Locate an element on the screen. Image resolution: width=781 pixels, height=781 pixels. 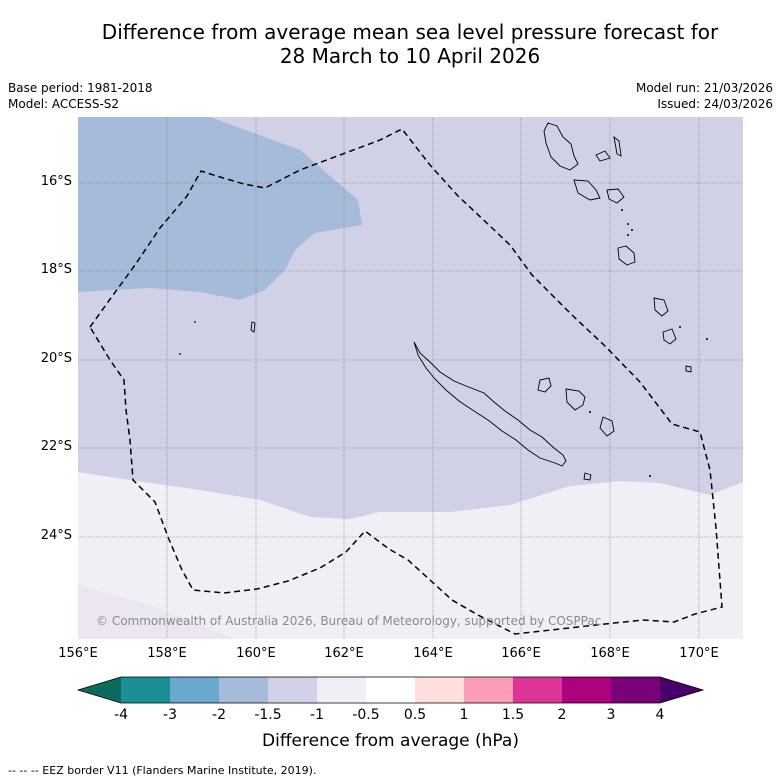
issued-text: Issued: 24/03/2026 is located at coordinates (715, 104).